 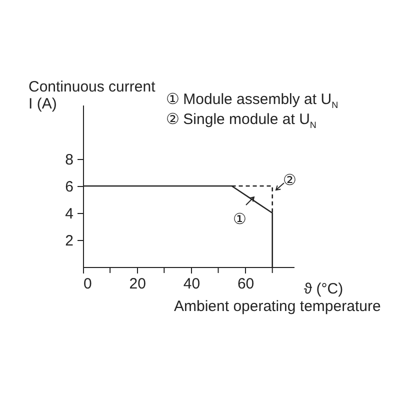 What do you see at coordinates (92, 95) in the screenshot?
I see `y-axis-title: Continuous current I (A)` at bounding box center [92, 95].